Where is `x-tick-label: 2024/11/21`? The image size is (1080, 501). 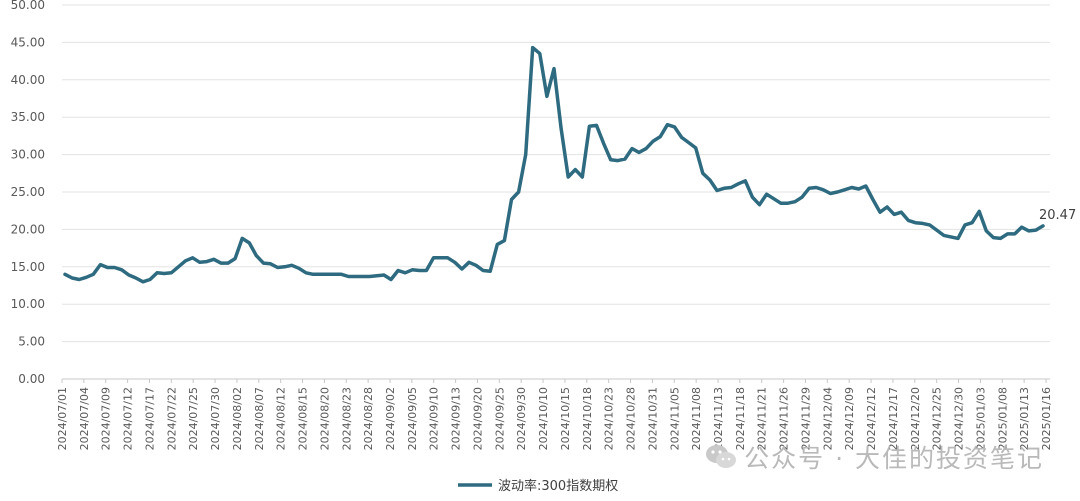 x-tick-label: 2024/11/21 is located at coordinates (762, 418).